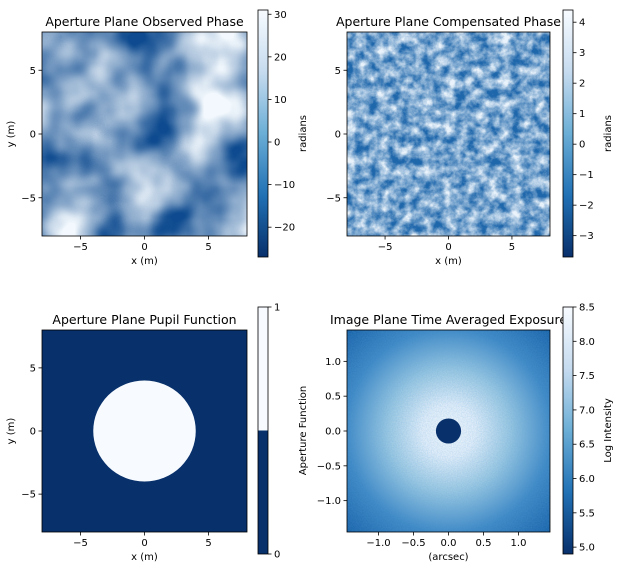 Image resolution: width=619 pixels, height=570 pixels. I want to click on colorbar-segment-low, so click(263, 492).